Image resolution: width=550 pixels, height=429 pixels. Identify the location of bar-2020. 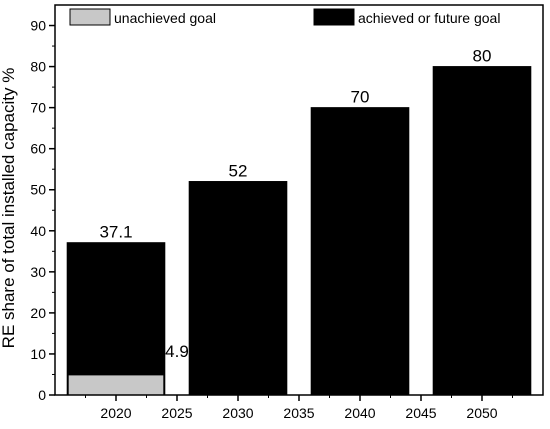
(116, 319).